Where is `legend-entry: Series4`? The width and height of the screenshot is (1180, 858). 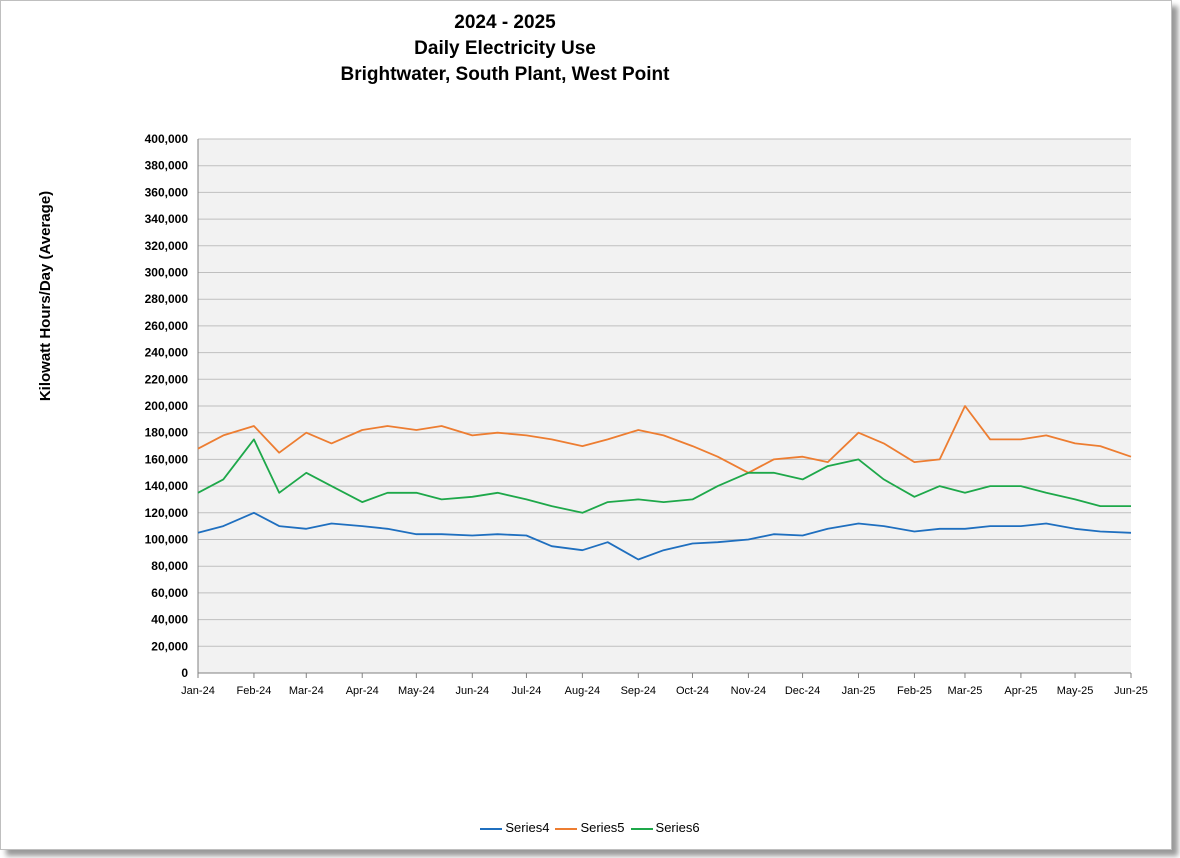 legend-entry: Series4 is located at coordinates (514, 827).